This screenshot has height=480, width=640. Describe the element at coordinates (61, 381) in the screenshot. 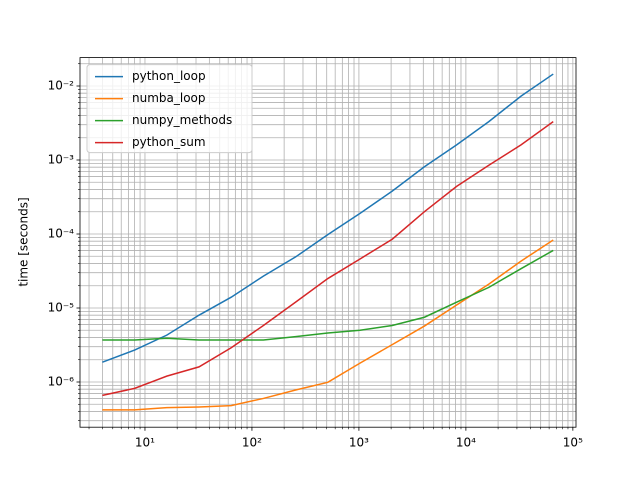

I see `y-tick-label: 10⁻⁶` at that location.